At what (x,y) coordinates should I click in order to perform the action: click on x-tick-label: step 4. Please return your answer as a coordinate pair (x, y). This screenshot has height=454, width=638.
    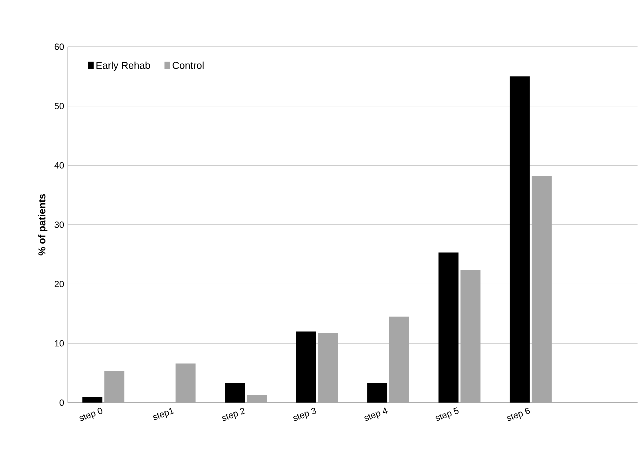
    Looking at the image, I should click on (376, 415).